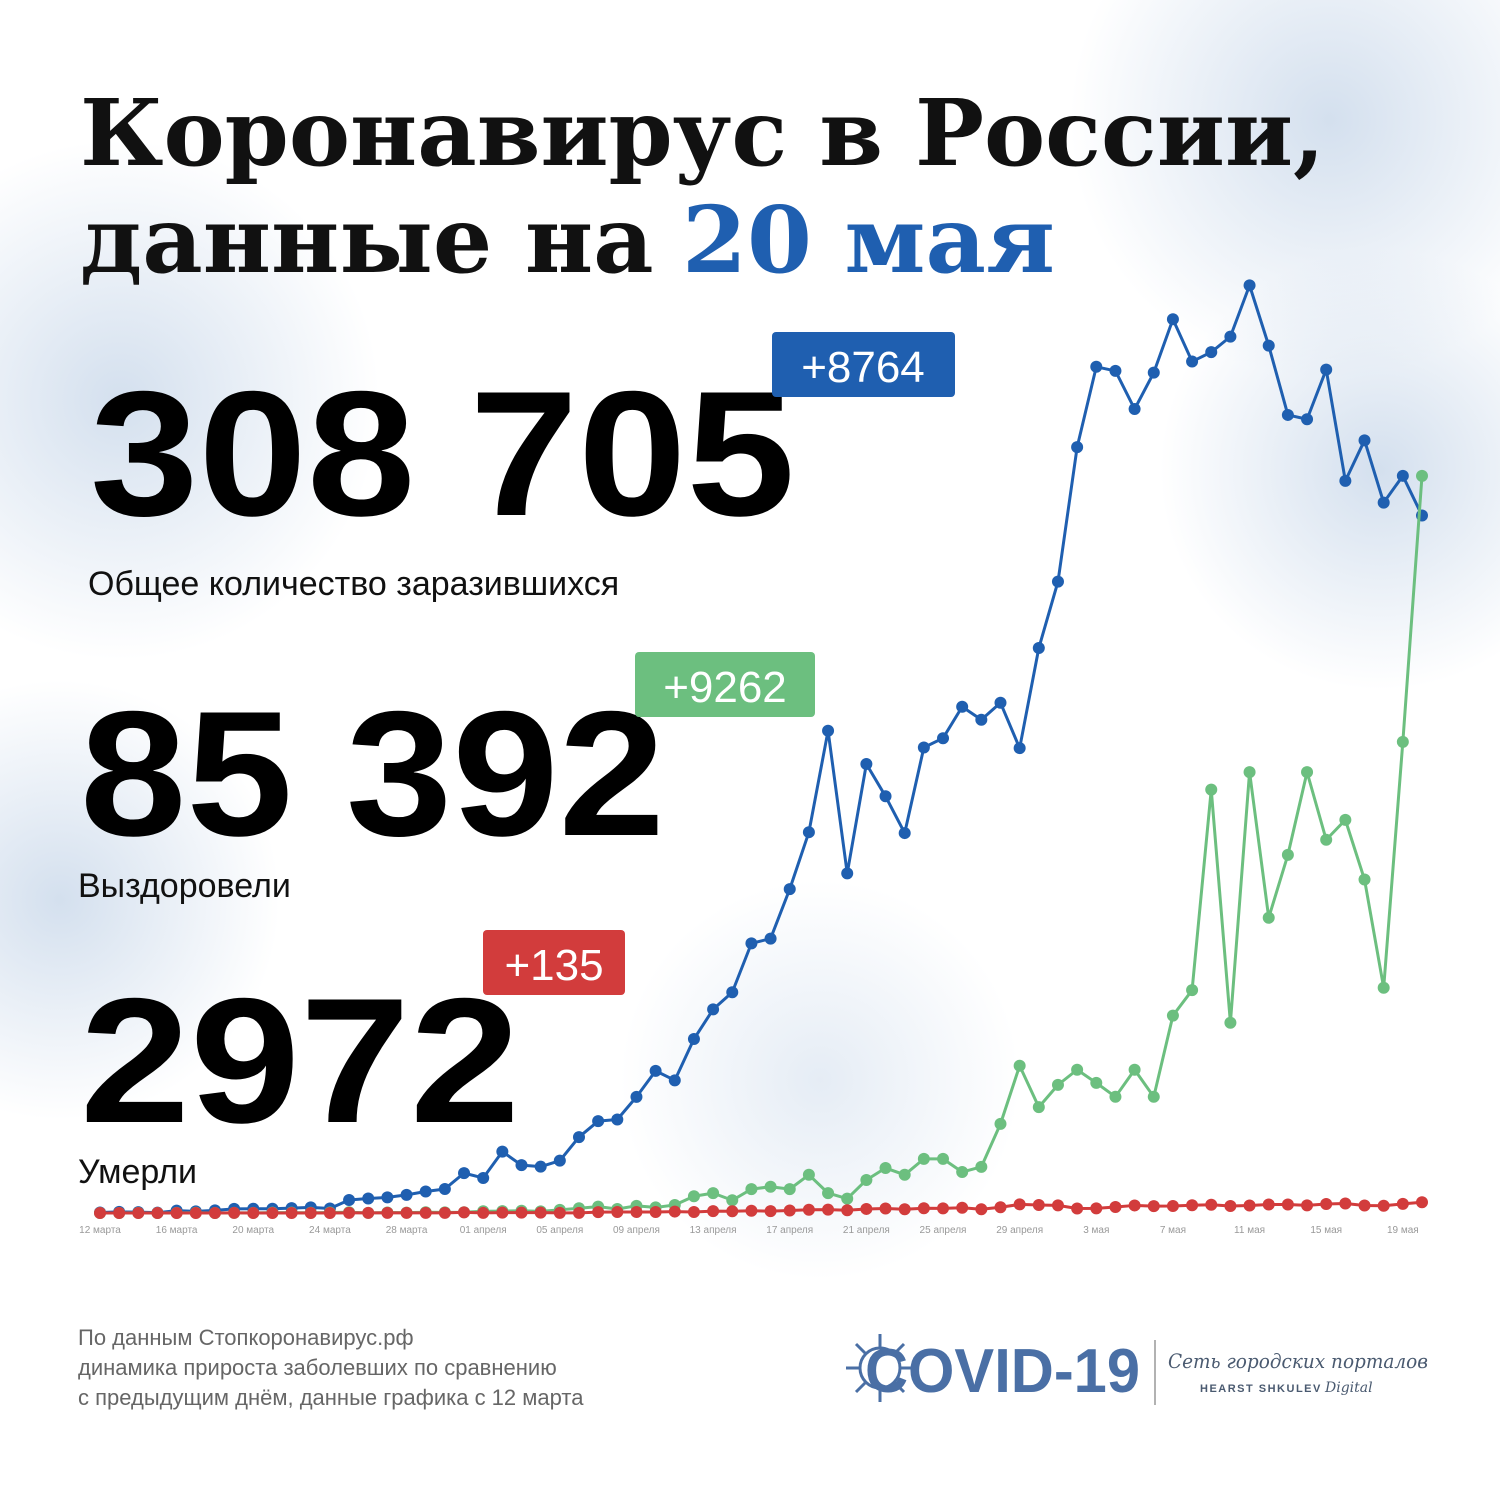 The image size is (1500, 1500). Describe the element at coordinates (330, 1230) in the screenshot. I see `x-tick-label: 24 марта` at that location.